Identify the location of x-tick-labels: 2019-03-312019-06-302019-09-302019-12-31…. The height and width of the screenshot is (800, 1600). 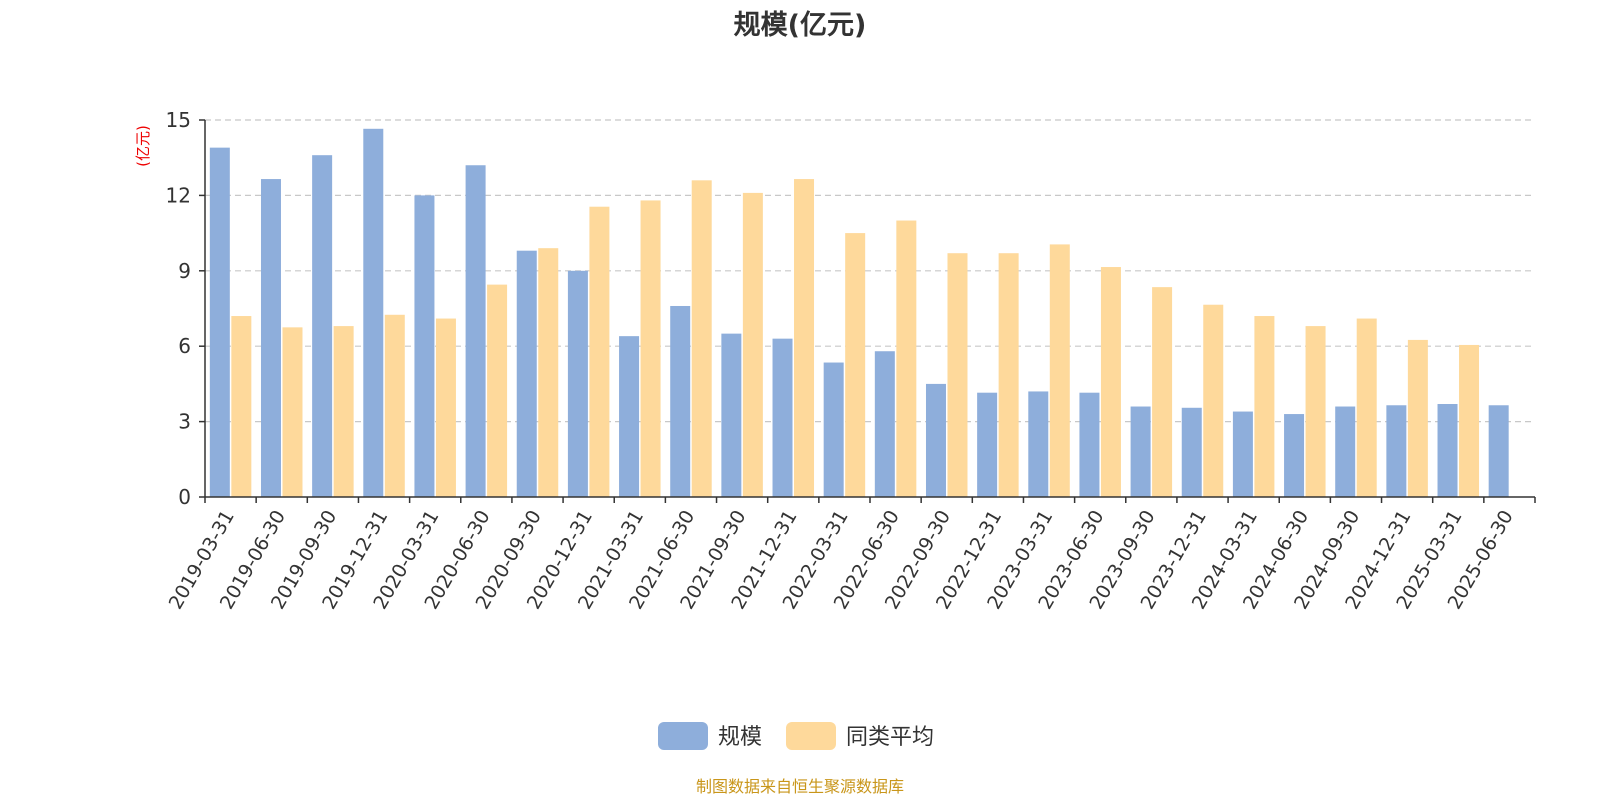
(841, 560).